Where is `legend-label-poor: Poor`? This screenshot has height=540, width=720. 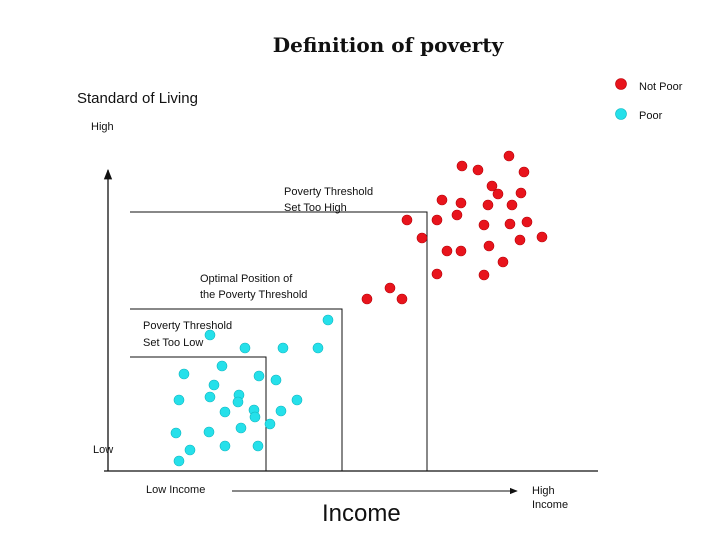 legend-label-poor: Poor is located at coordinates (651, 116).